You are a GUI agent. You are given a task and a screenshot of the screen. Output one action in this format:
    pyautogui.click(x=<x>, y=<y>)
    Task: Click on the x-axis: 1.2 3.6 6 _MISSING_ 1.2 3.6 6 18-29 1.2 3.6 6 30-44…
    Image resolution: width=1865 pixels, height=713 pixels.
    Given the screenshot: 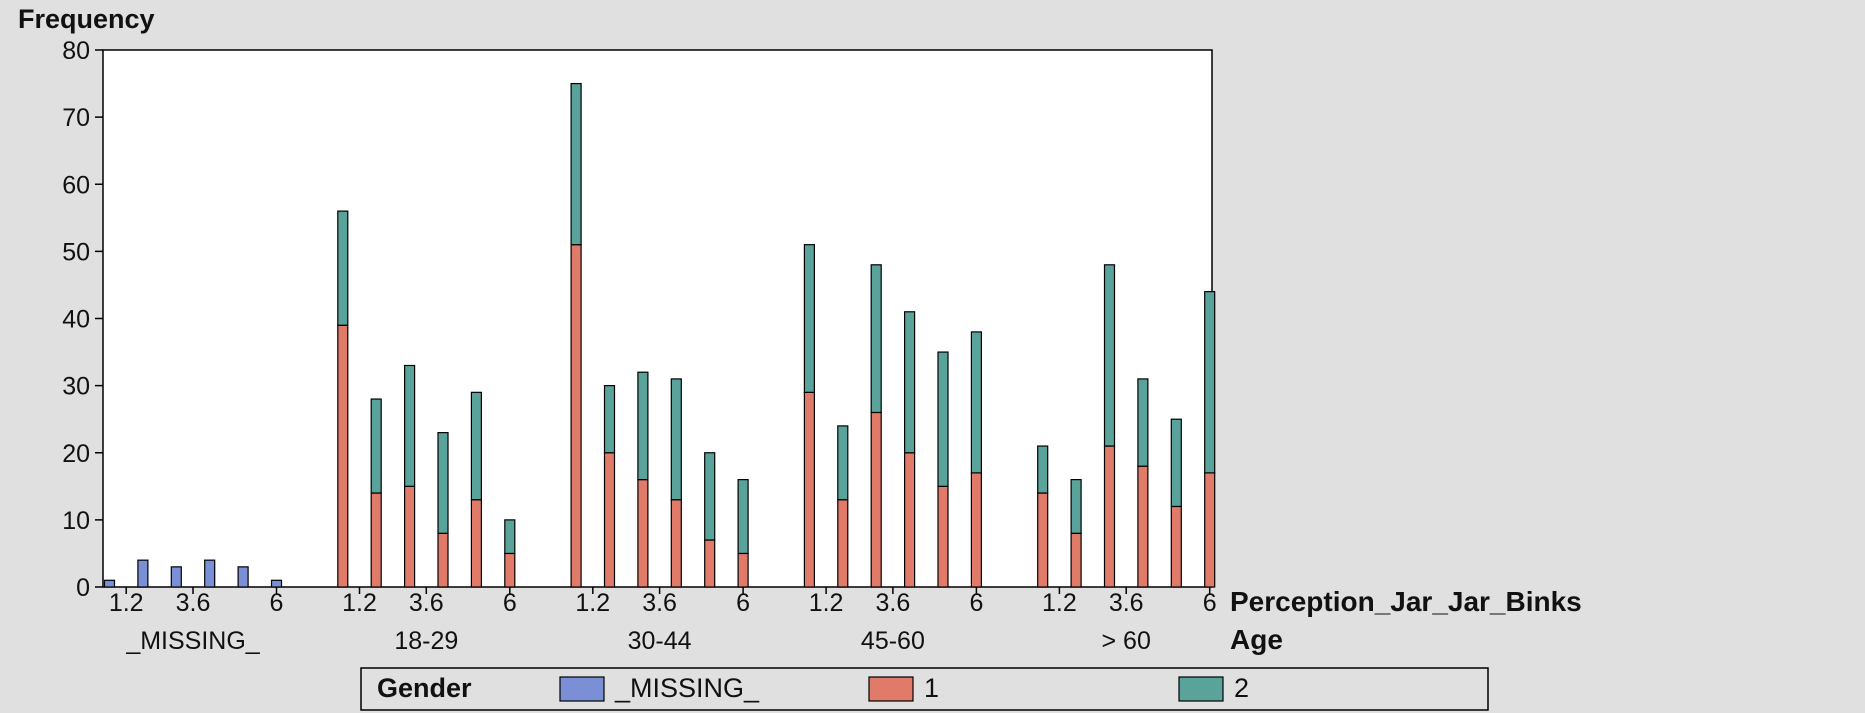 What is the action you would take?
    pyautogui.click(x=663, y=621)
    